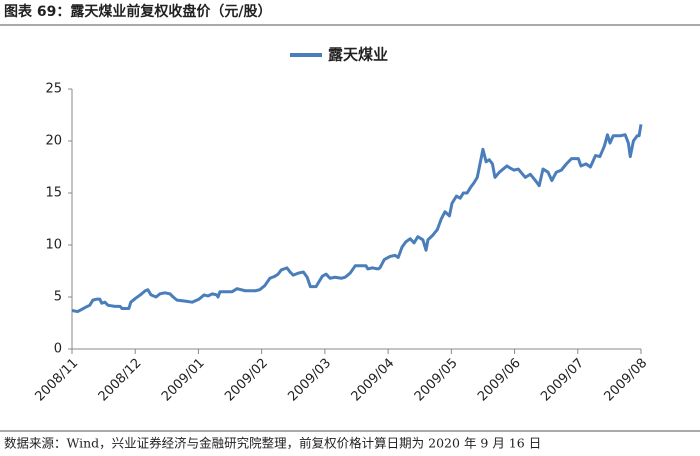 The height and width of the screenshot is (456, 700). Describe the element at coordinates (53, 141) in the screenshot. I see `y-tick-label: 20` at that location.